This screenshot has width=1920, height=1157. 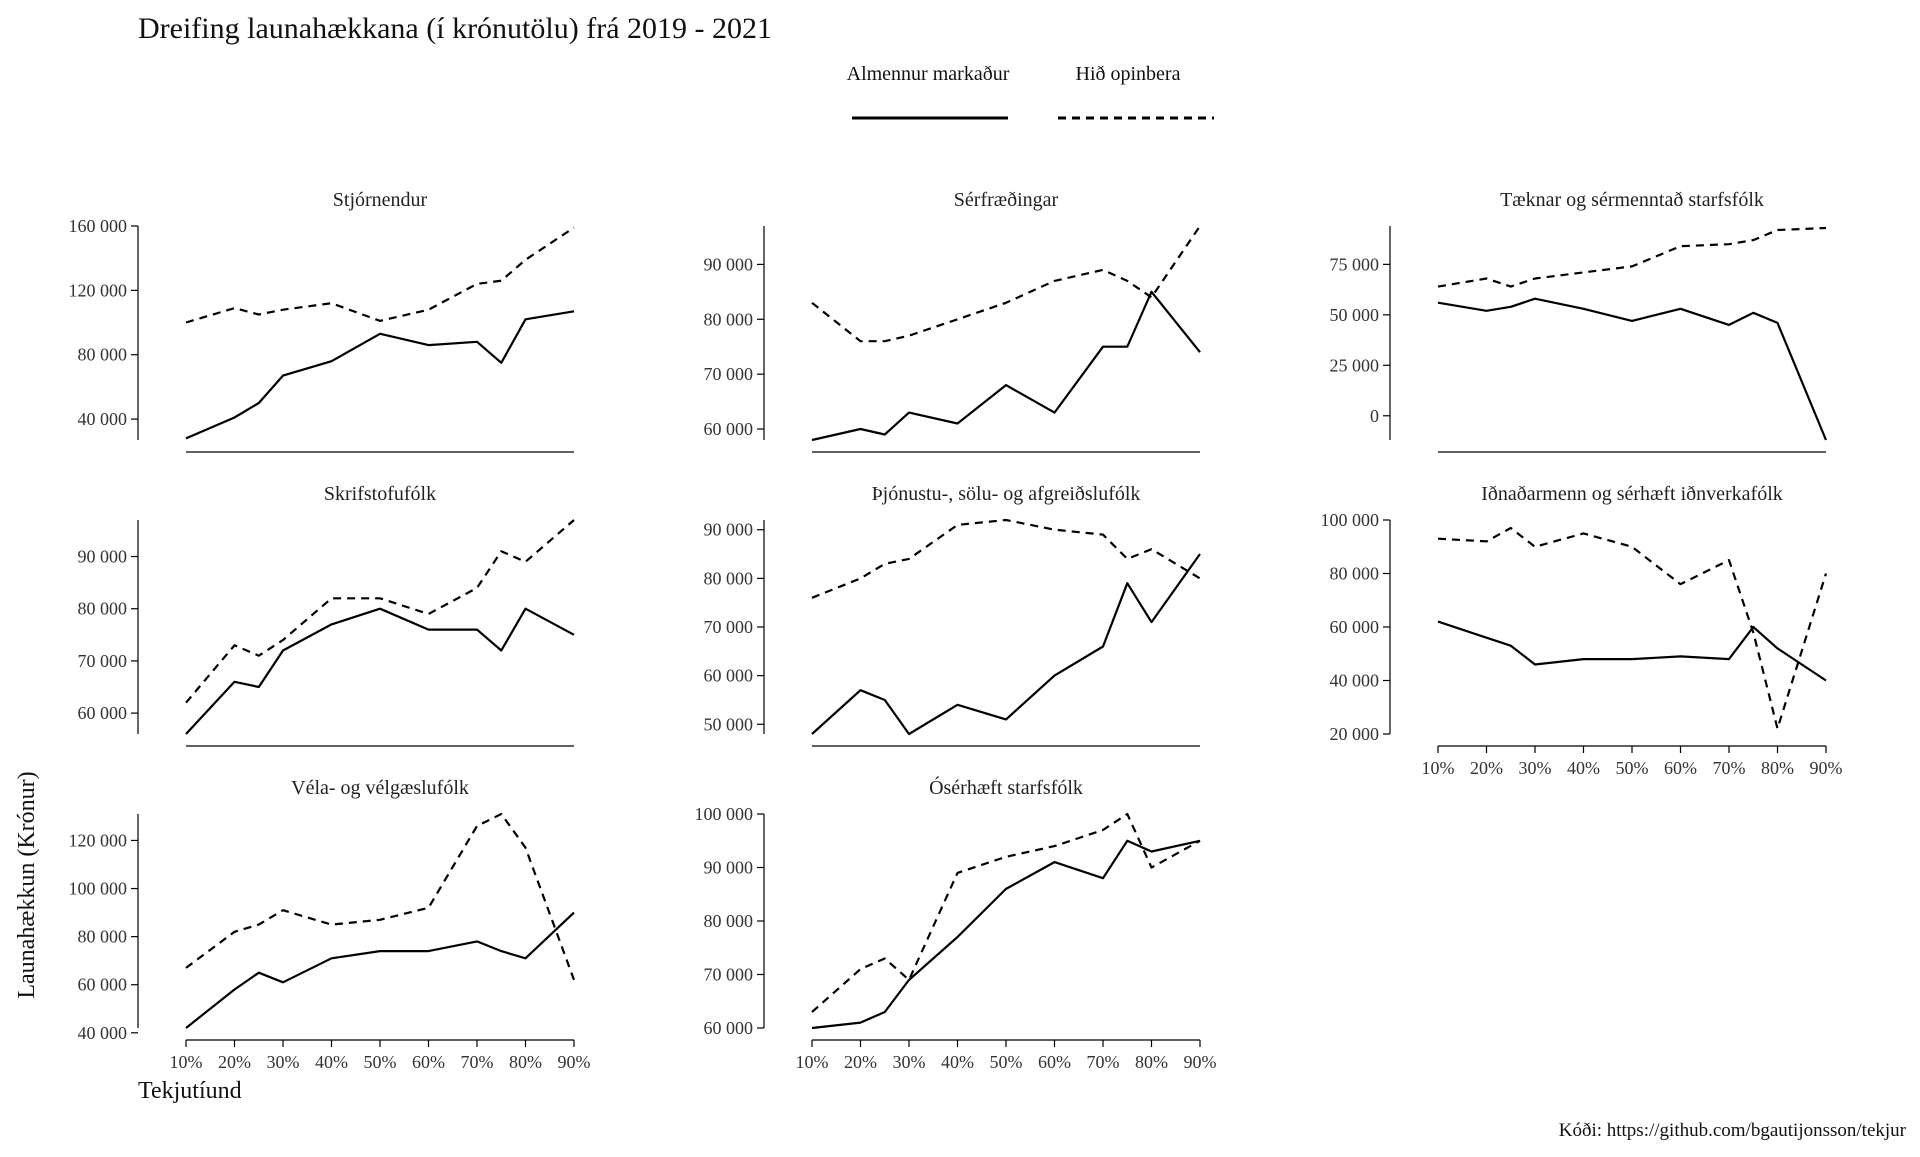 What do you see at coordinates (928, 74) in the screenshot?
I see `legend-label-private: Almennur markaður` at bounding box center [928, 74].